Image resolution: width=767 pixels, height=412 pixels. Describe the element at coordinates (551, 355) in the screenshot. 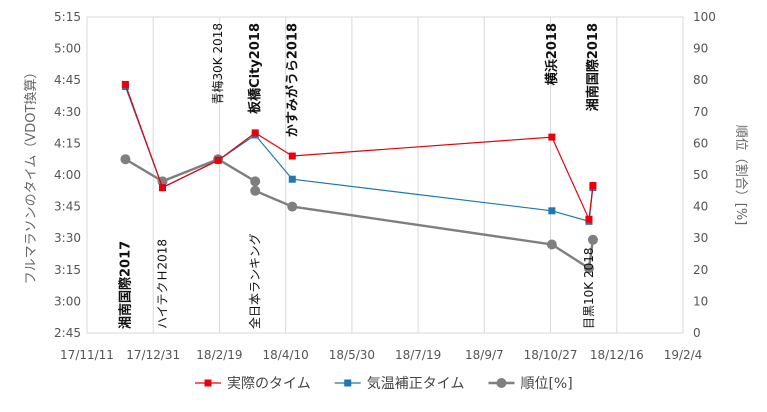

I see `x-tick-label: 18/10/27` at that location.